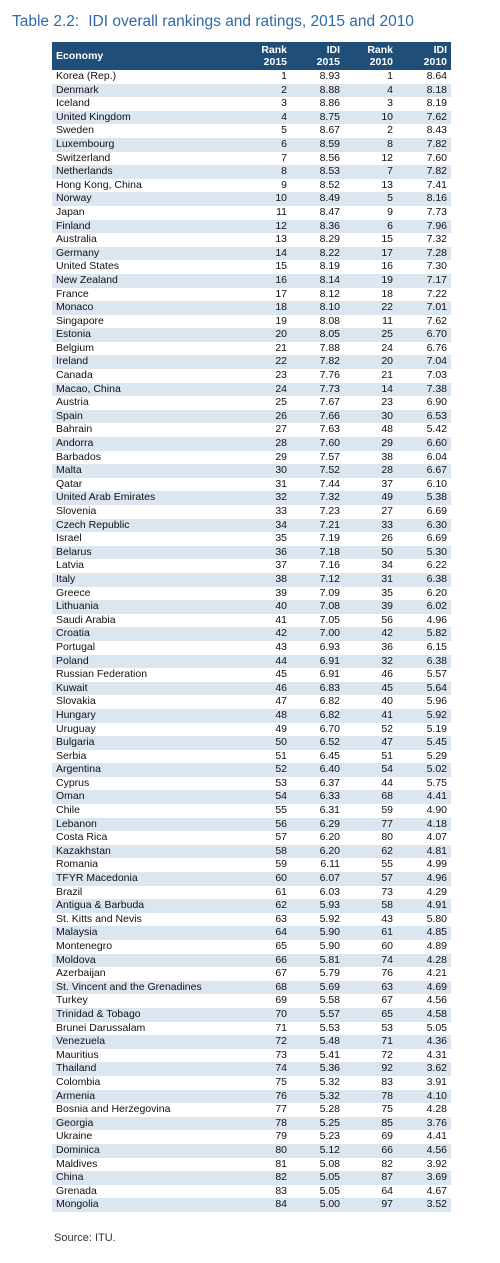 The height and width of the screenshot is (1263, 500). Describe the element at coordinates (251, 743) in the screenshot. I see `table-row: Bulgaria 50 6.52 47 5.45` at that location.